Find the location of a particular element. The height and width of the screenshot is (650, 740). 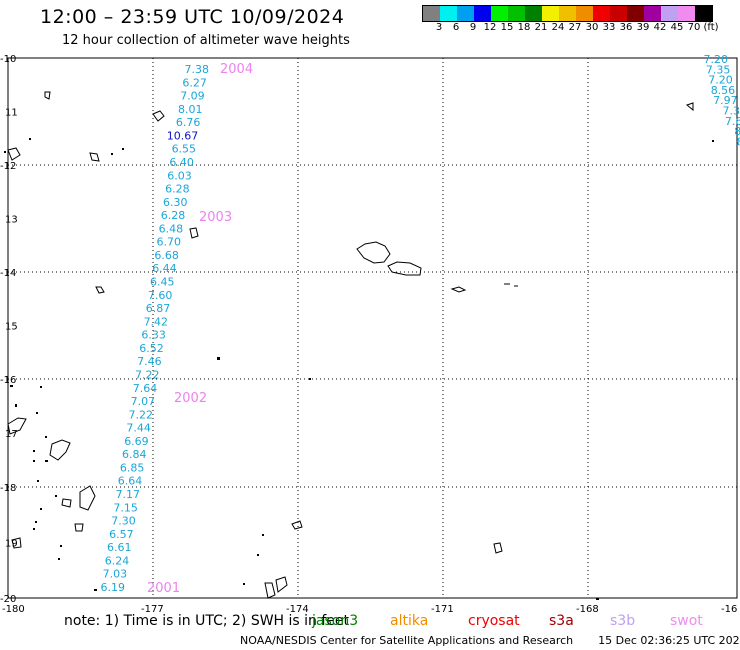

wave-height-value: 6.85 is located at coordinates (132, 467).